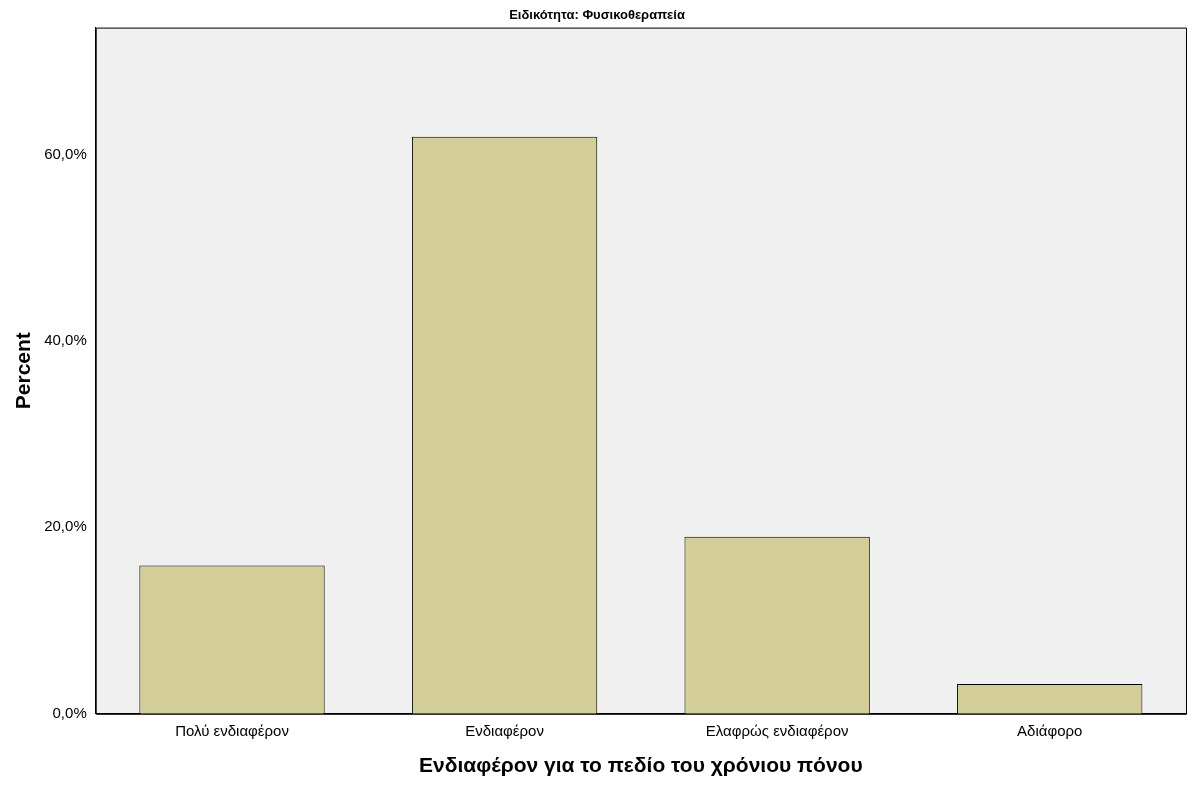 The image size is (1193, 787). Describe the element at coordinates (65, 153) in the screenshot. I see `y-tick-label: 60,0%` at that location.